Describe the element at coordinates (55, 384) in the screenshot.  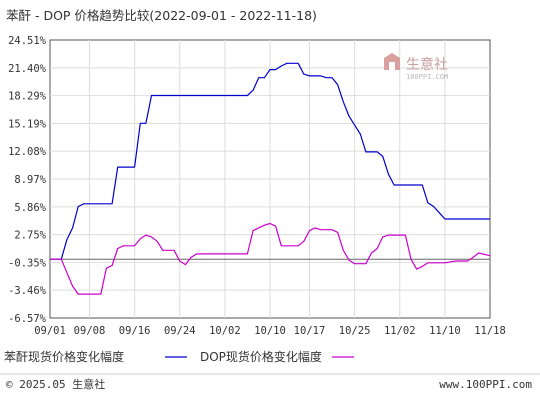
I see `footer-copyright: © 2025.05 生意社` at that location.